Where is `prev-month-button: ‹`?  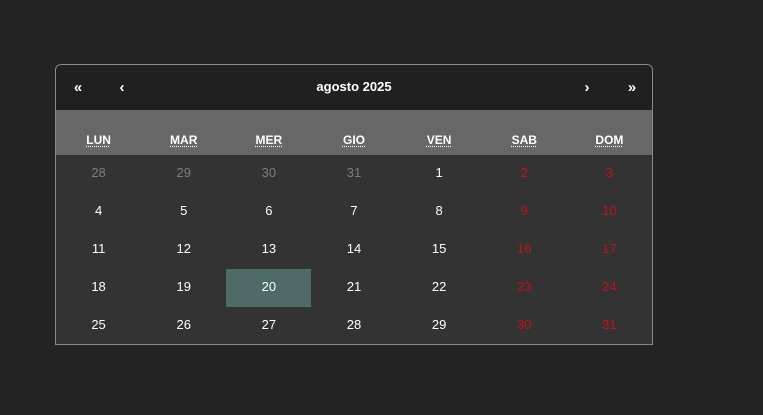
prev-month-button: ‹ is located at coordinates (122, 87).